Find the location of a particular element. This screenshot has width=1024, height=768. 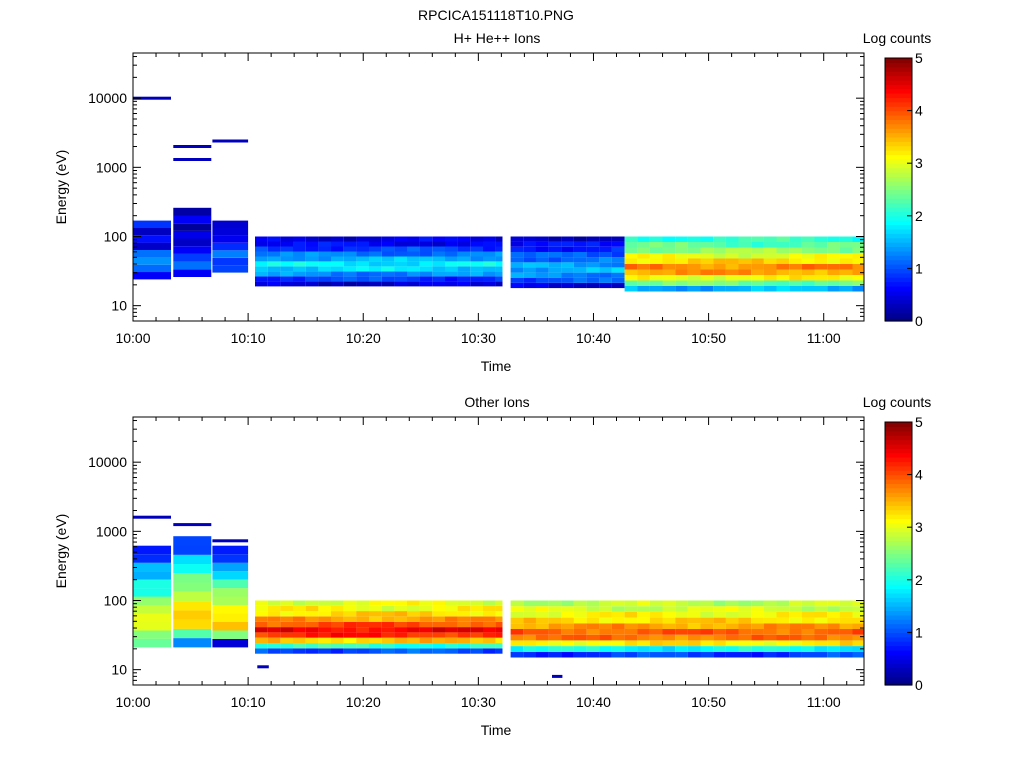

x-tick-label: 10:00 is located at coordinates (132, 338).